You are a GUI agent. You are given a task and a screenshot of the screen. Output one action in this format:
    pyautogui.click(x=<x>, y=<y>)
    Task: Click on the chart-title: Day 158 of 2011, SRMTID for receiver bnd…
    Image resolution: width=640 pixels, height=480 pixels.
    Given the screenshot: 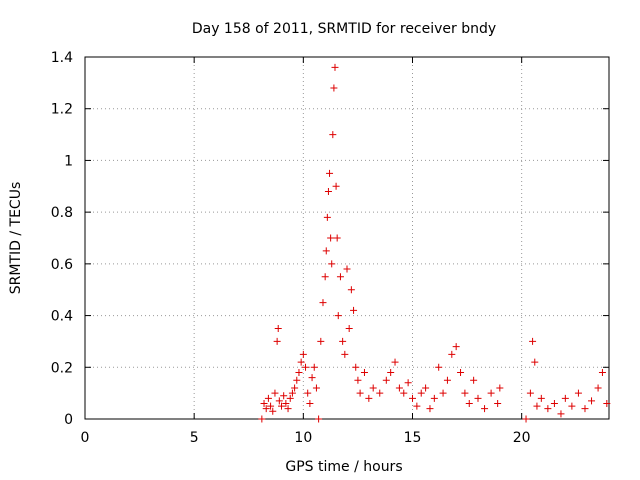 What is the action you would take?
    pyautogui.click(x=344, y=29)
    